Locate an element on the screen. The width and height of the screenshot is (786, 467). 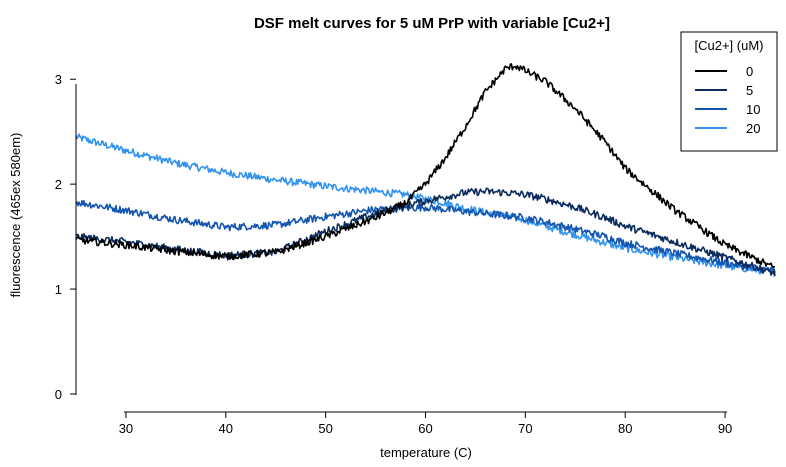
y-tick-label: 1 is located at coordinates (58, 289).